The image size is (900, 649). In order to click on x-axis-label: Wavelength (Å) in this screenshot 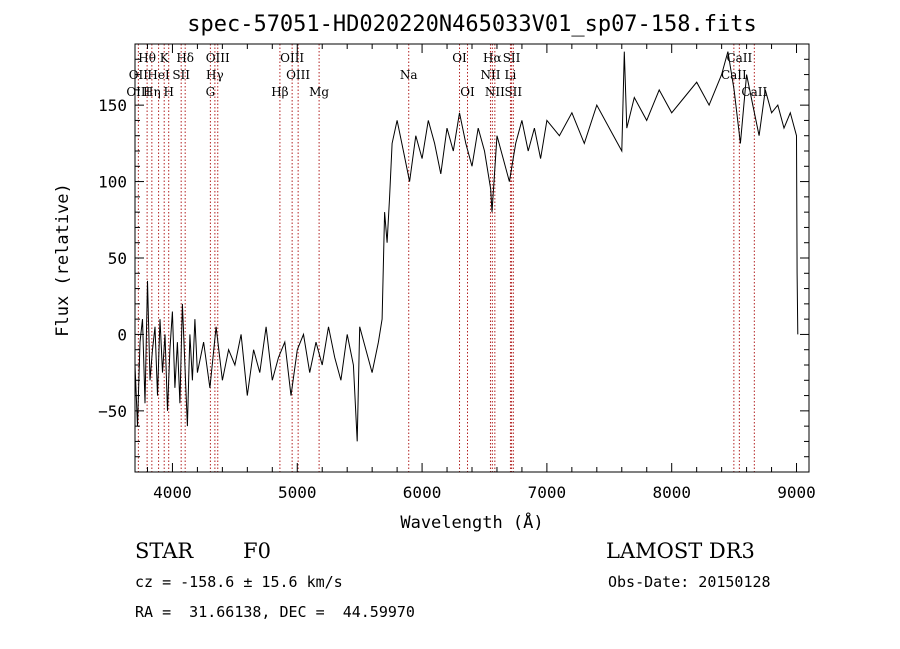, I will do `click(471, 522)`.